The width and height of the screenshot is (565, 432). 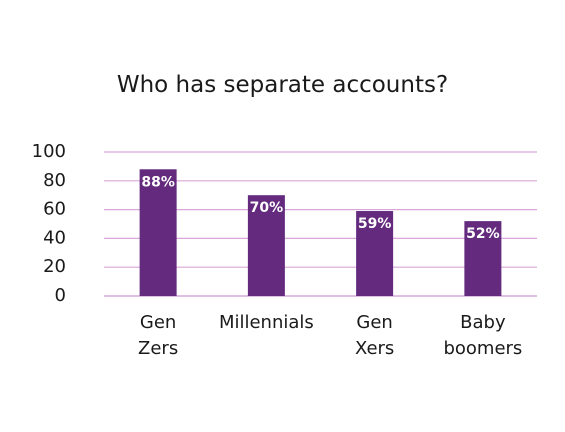 What do you see at coordinates (60, 295) in the screenshot?
I see `y-tick-label: 0` at bounding box center [60, 295].